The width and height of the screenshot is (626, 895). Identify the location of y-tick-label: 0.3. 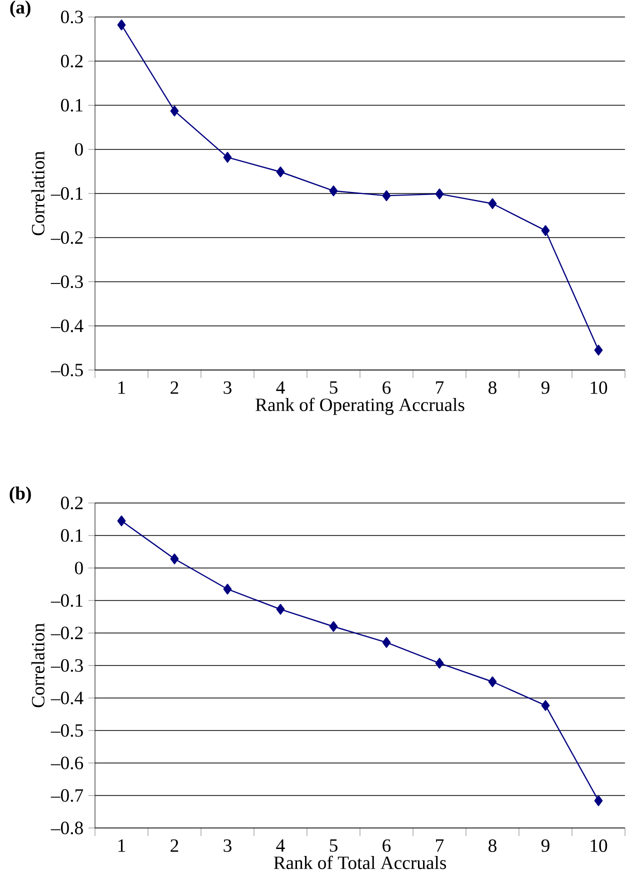
(72, 17).